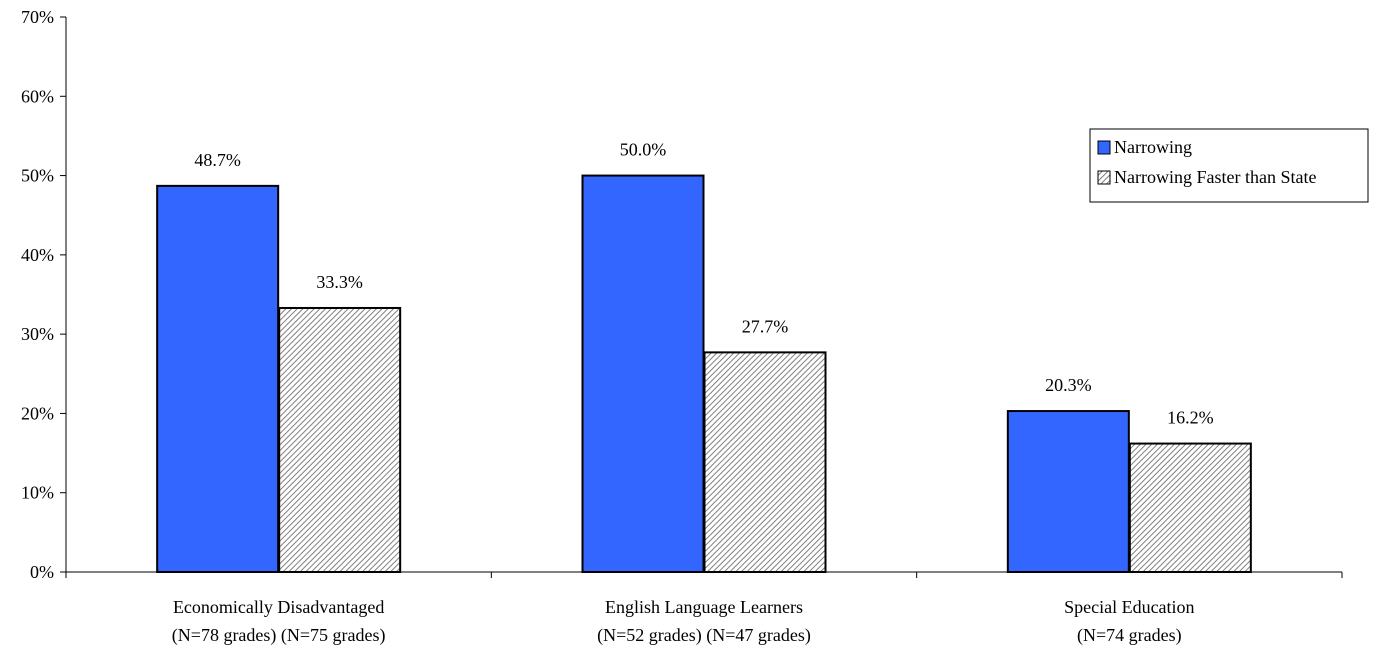  Describe the element at coordinates (37, 96) in the screenshot. I see `y-tick-label: 60%` at that location.